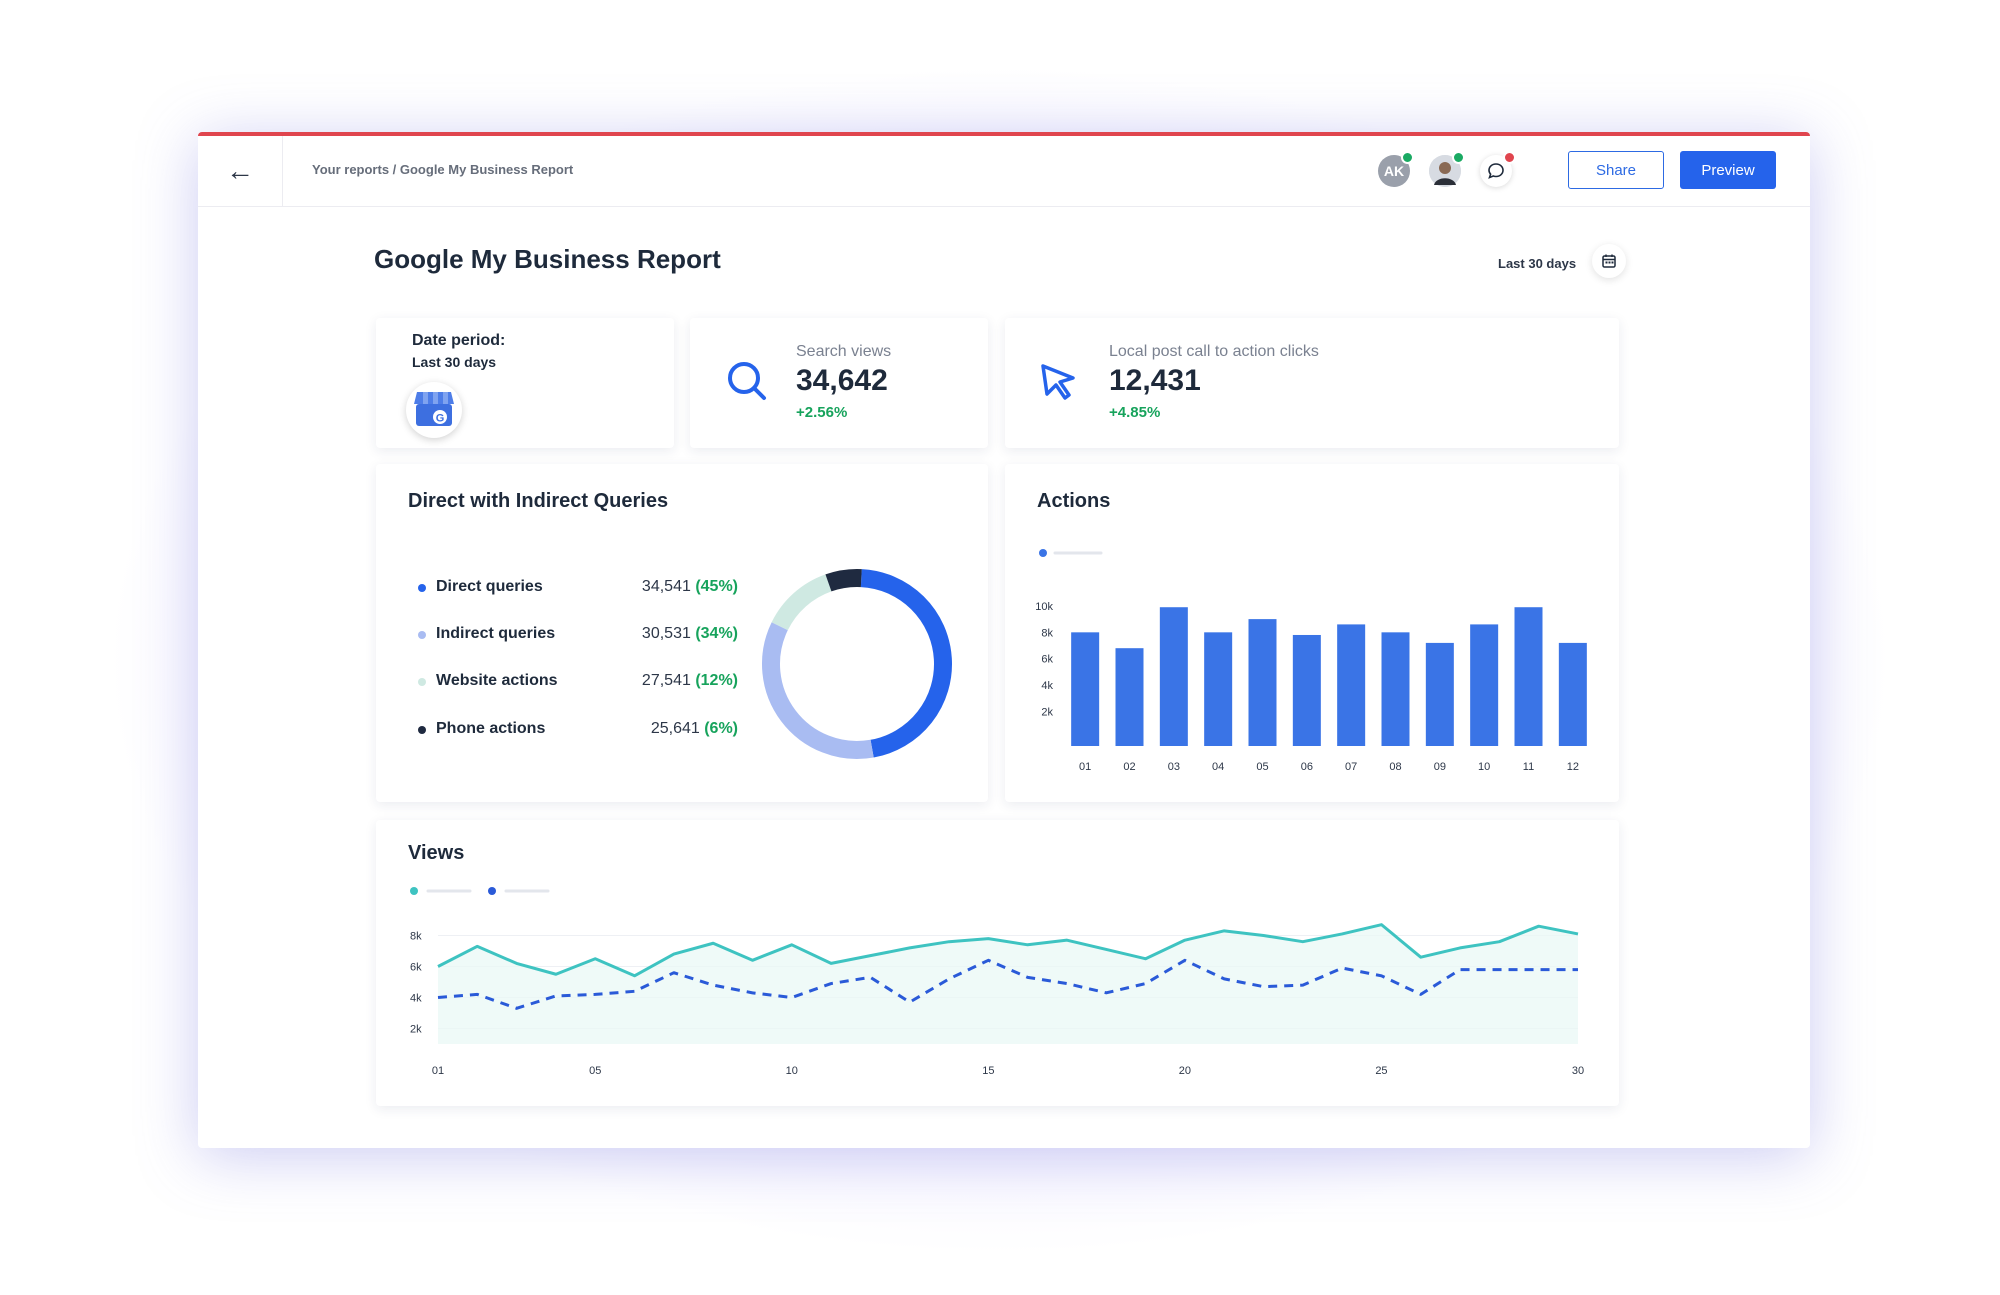  I want to click on x-axis-tick-label: 12, so click(1573, 767).